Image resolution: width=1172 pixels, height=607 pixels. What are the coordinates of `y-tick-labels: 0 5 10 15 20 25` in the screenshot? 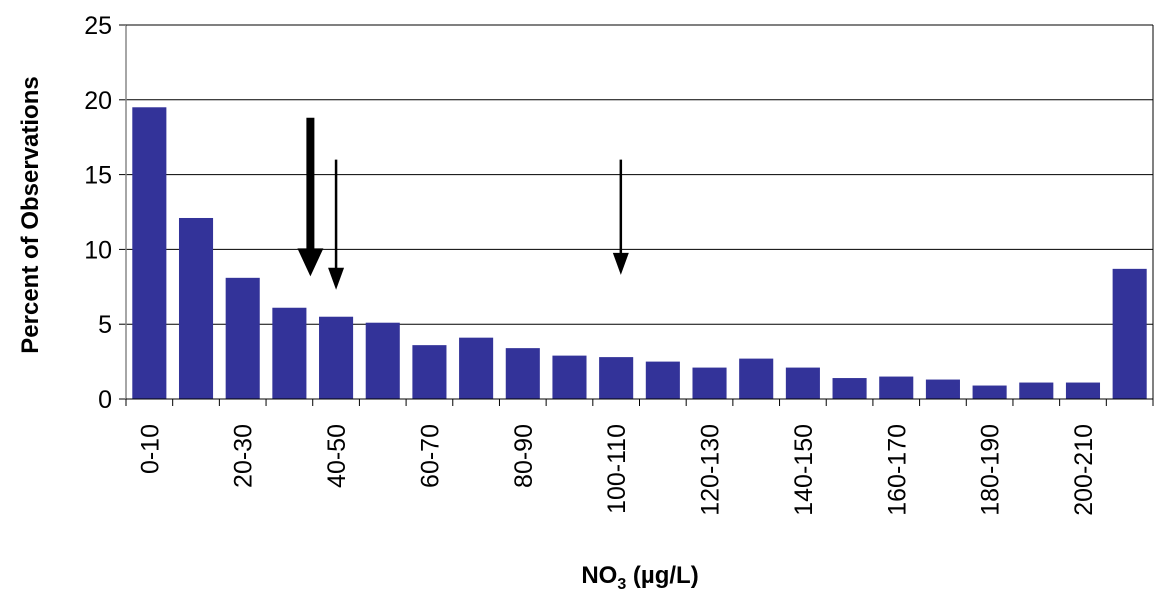 It's located at (98, 213).